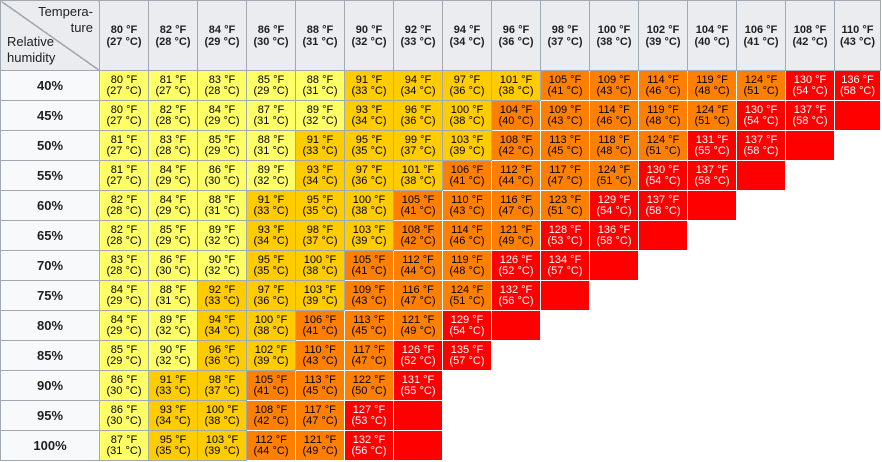  What do you see at coordinates (369, 300) in the screenshot?
I see `cell-value-c: (43 °C)` at bounding box center [369, 300].